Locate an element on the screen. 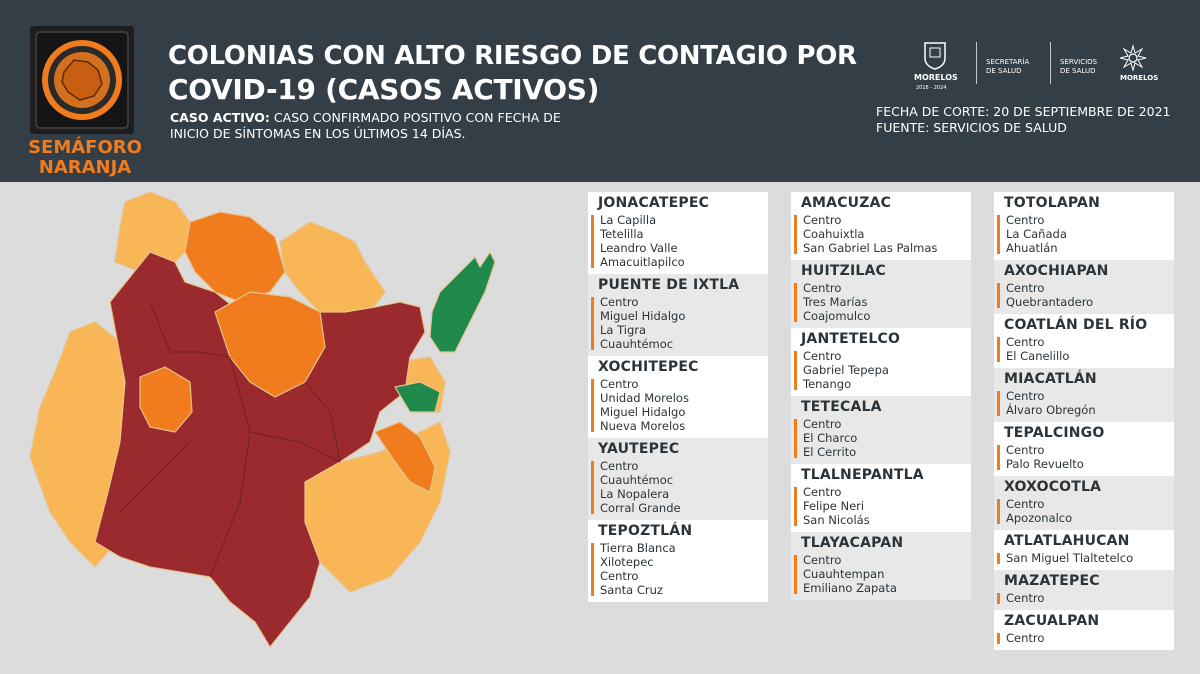 The image size is (1200, 674). colonia-item: Nueva Morelos is located at coordinates (643, 426).